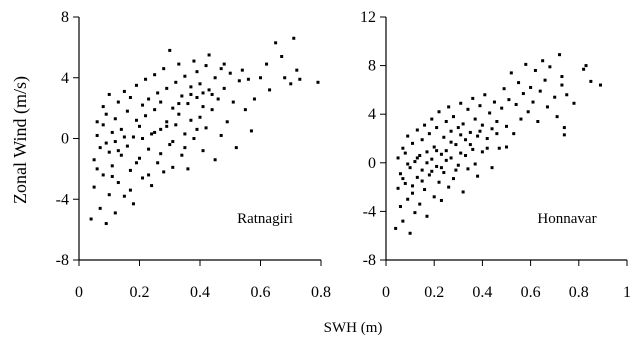 This screenshot has height=340, width=632. What do you see at coordinates (531, 292) in the screenshot?
I see `x-tick-label: 0.6` at bounding box center [531, 292].